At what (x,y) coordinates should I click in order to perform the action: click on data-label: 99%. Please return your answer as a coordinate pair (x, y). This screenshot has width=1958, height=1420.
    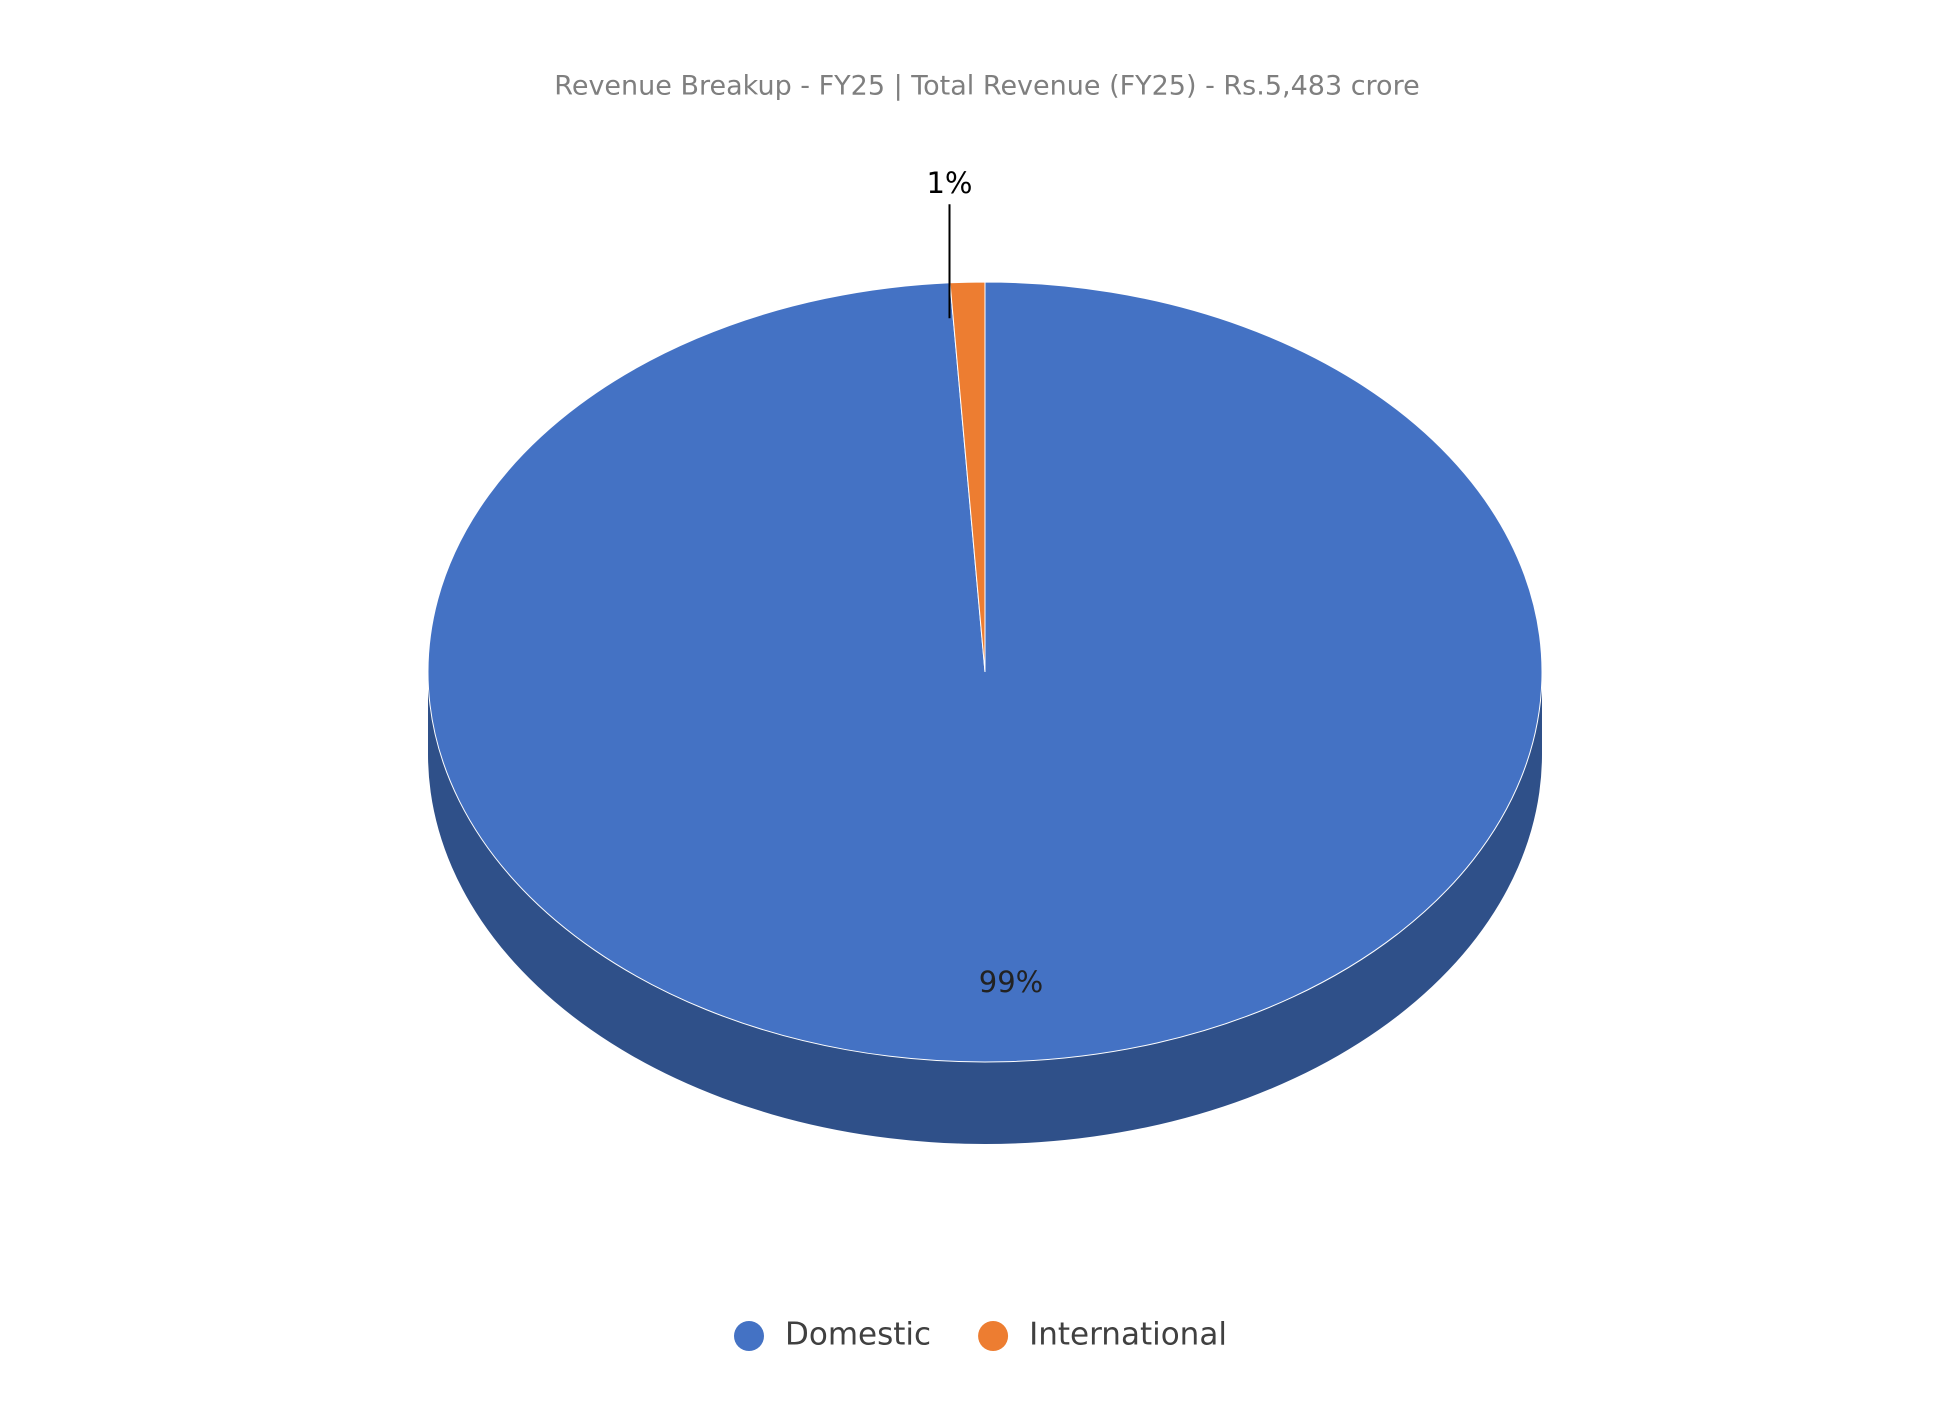
    Looking at the image, I should click on (1011, 982).